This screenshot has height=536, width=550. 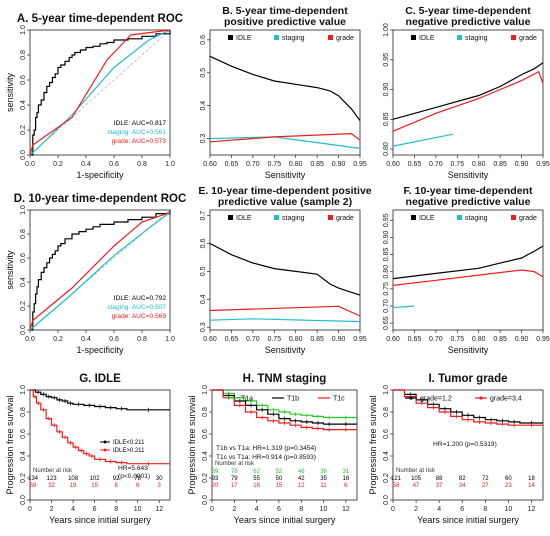 What do you see at coordinates (139, 141) in the screenshot?
I see `auc-annotation: grade: AUC=0.573` at bounding box center [139, 141].